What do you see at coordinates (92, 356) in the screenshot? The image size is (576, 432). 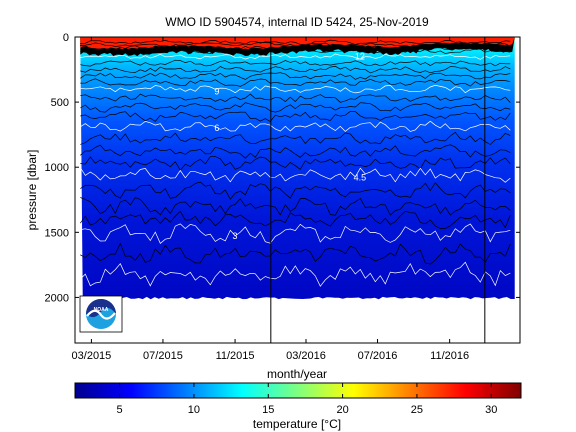 I see `x-tick-label: 03/2015` at bounding box center [92, 356].